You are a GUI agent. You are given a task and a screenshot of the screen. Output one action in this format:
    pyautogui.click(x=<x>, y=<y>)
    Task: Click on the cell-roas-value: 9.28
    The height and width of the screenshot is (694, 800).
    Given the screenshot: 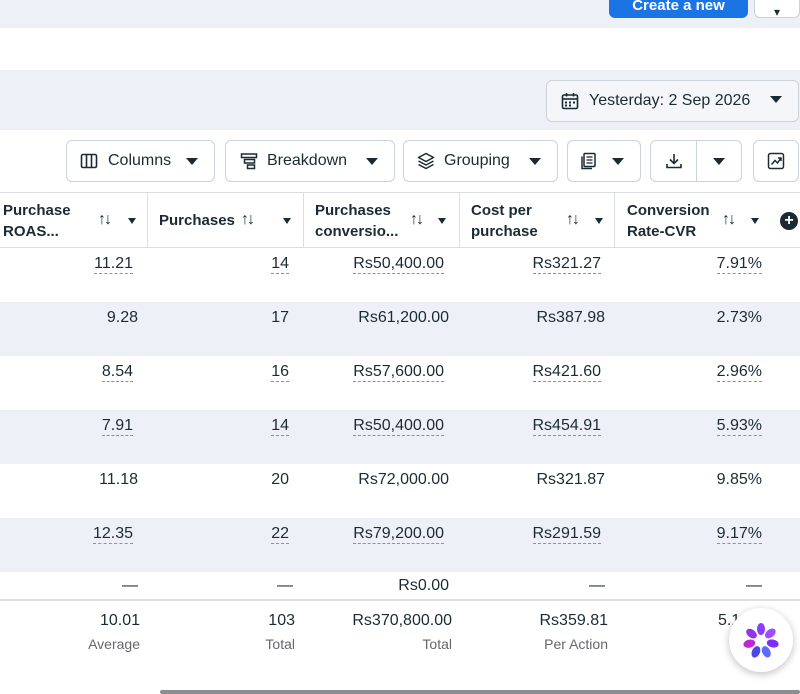 What is the action you would take?
    pyautogui.click(x=122, y=317)
    